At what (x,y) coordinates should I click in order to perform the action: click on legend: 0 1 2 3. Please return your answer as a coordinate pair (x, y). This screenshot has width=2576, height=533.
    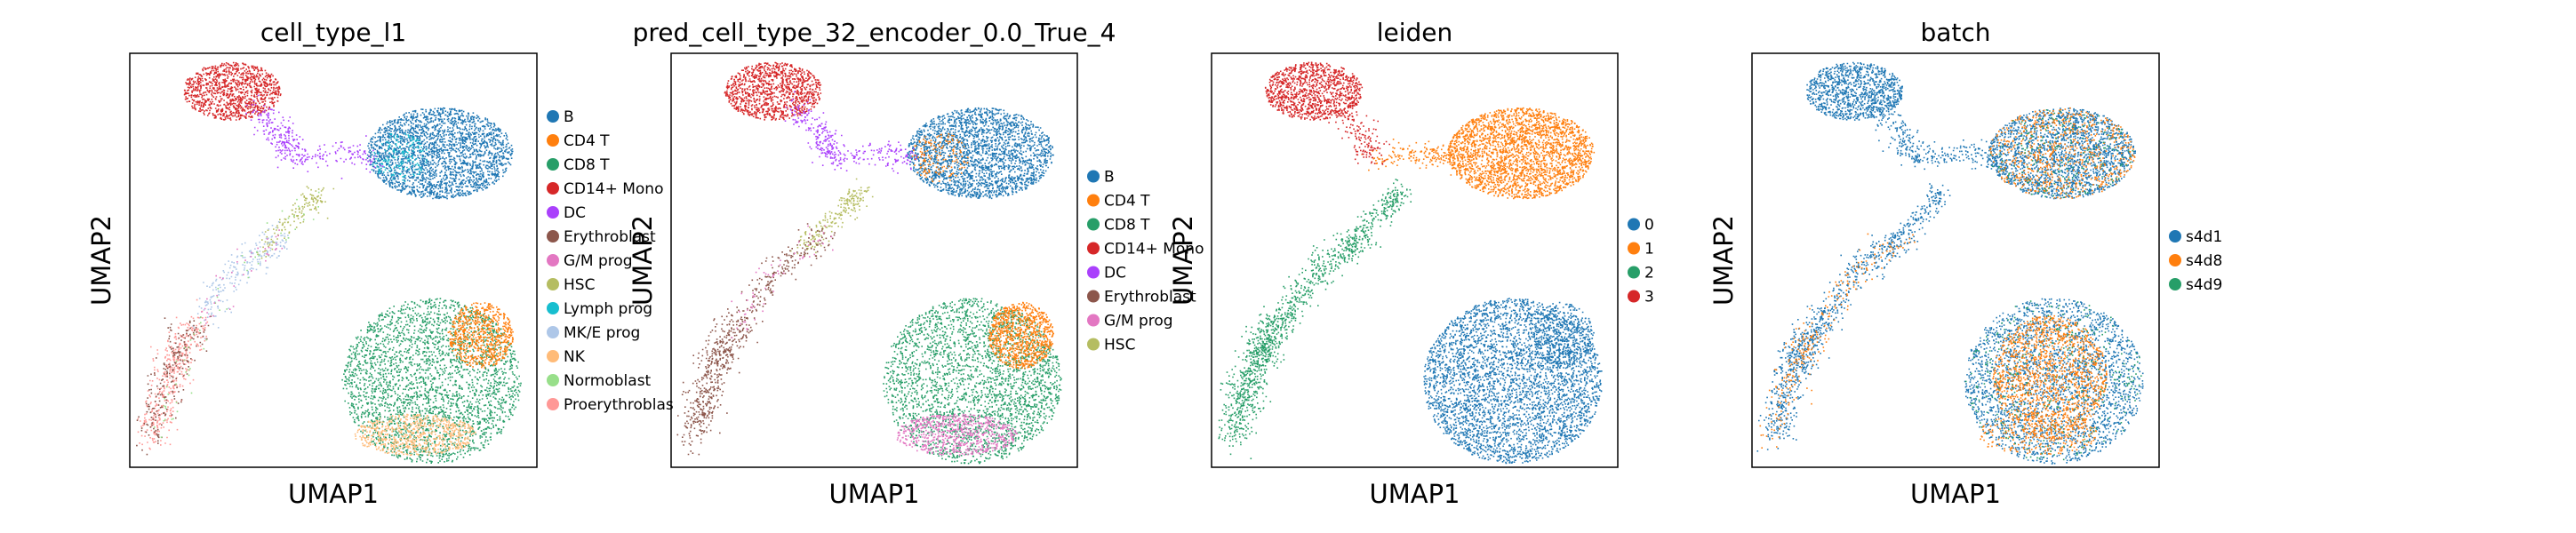
    Looking at the image, I should click on (1641, 261).